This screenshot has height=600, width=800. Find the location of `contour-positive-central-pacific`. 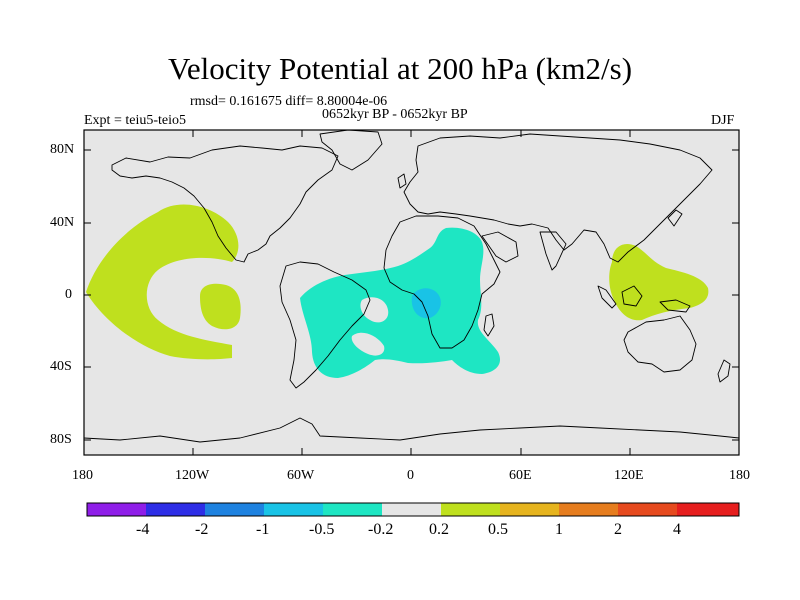

contour-positive-central-pacific is located at coordinates (162, 282).